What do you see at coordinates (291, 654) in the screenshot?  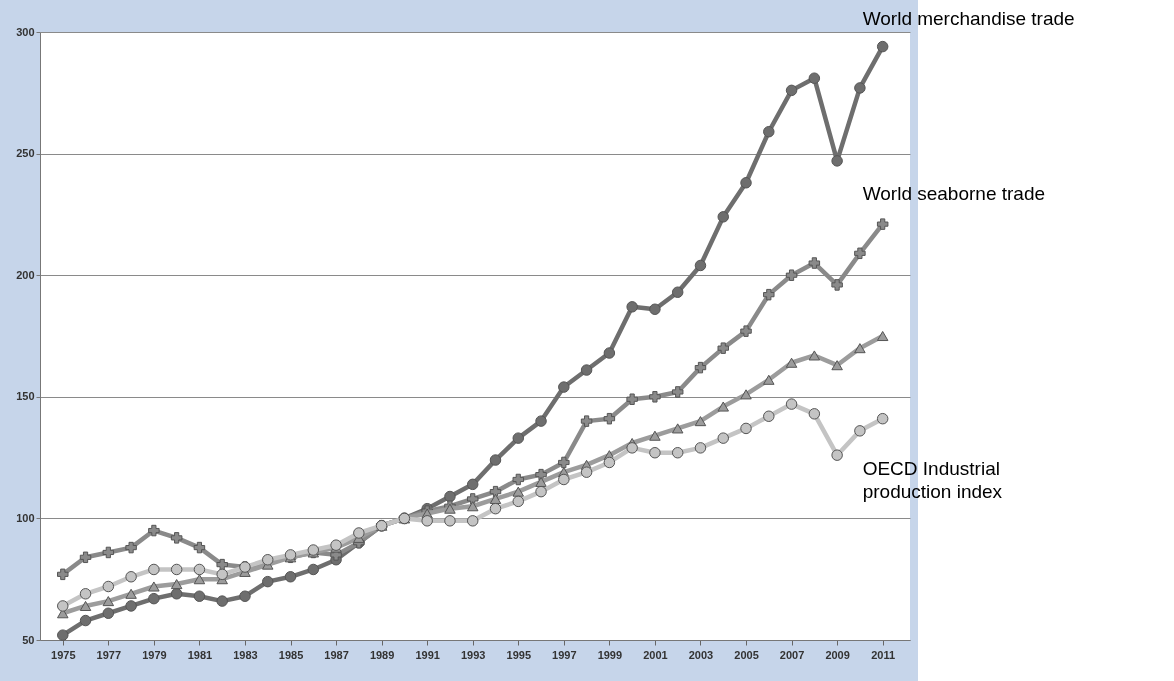 I see `x-tick-label: 1985` at bounding box center [291, 654].